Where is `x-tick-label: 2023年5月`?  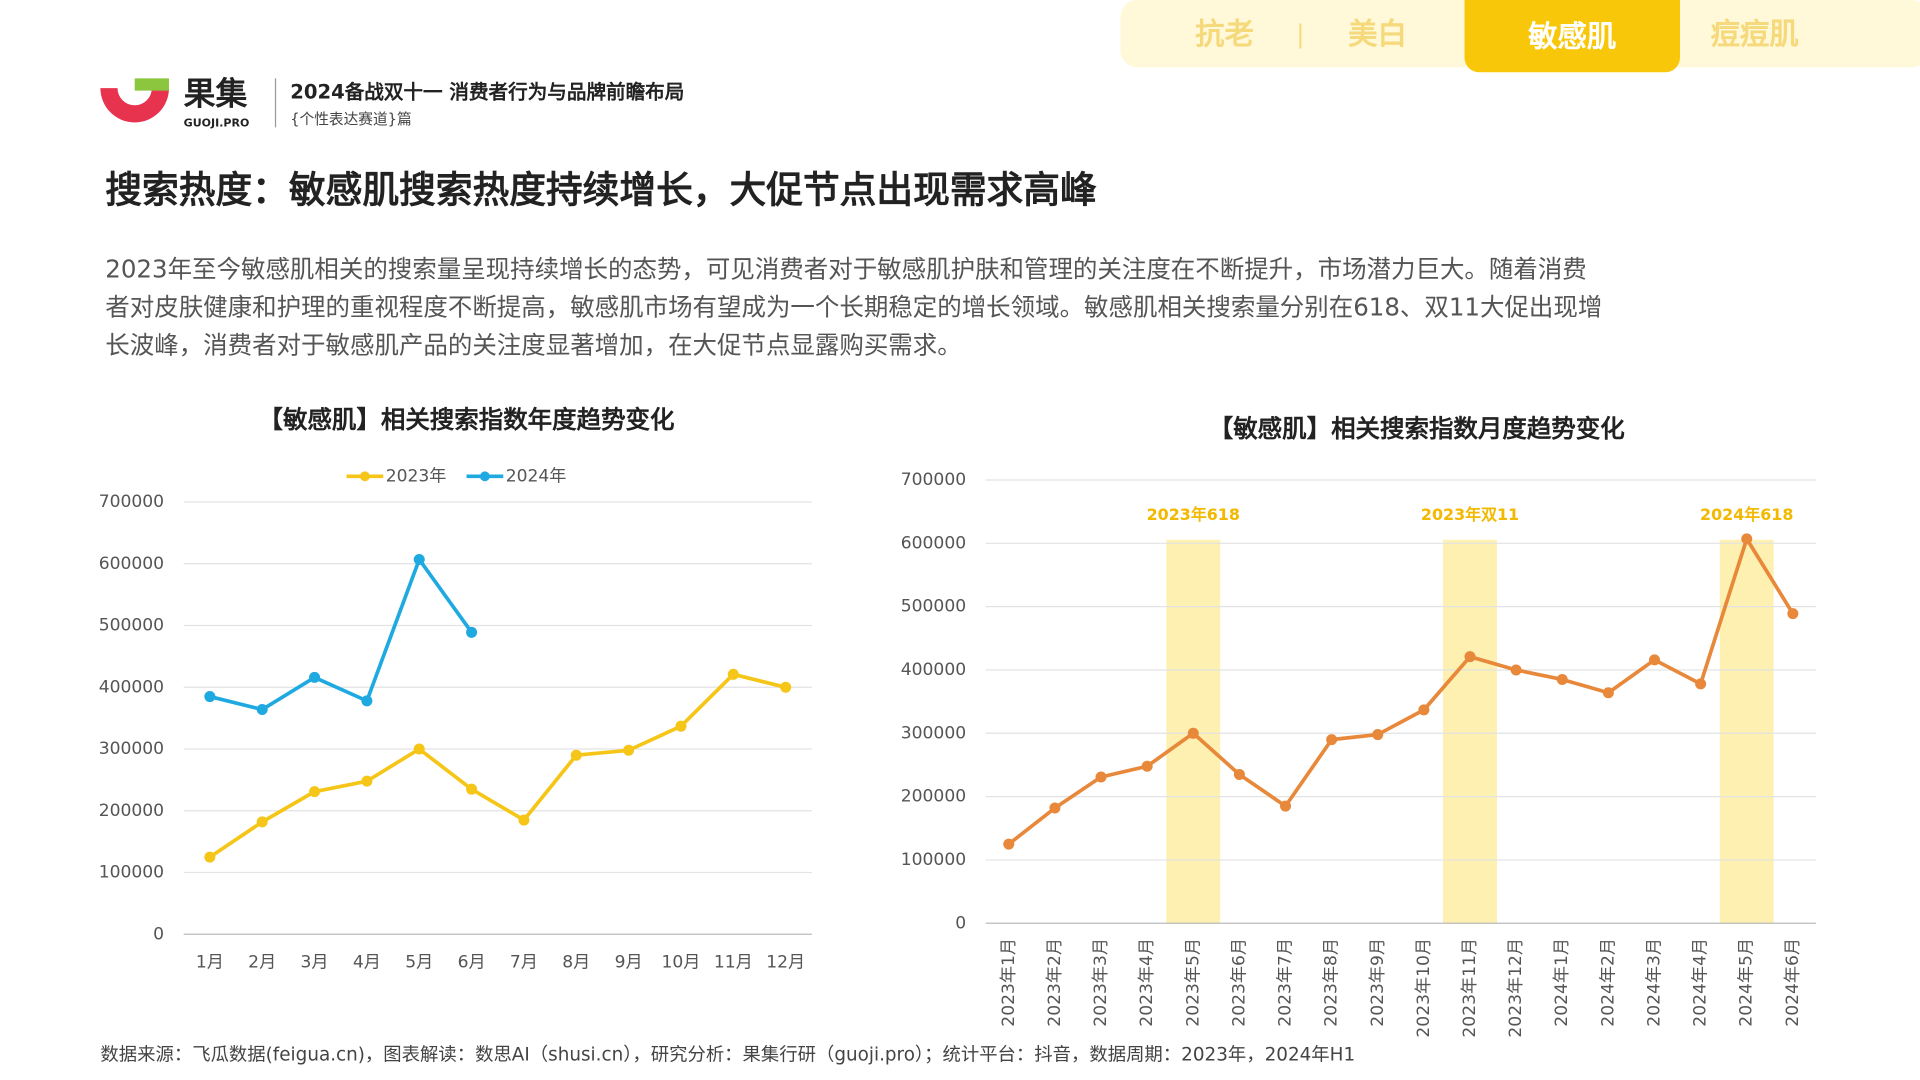
x-tick-label: 2023年5月 is located at coordinates (1193, 982).